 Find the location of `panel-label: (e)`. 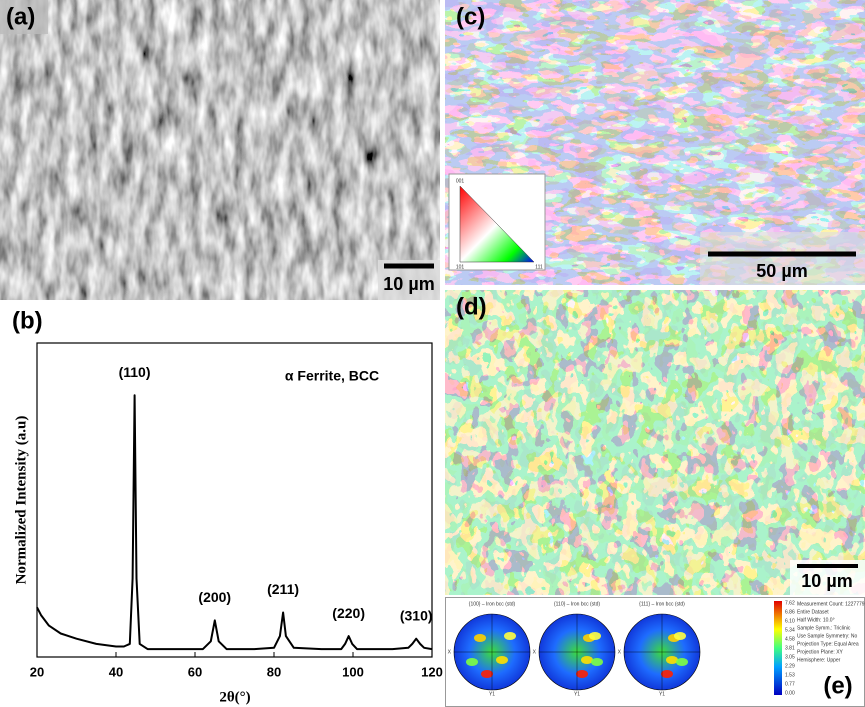

panel-label: (e) is located at coordinates (837, 685).